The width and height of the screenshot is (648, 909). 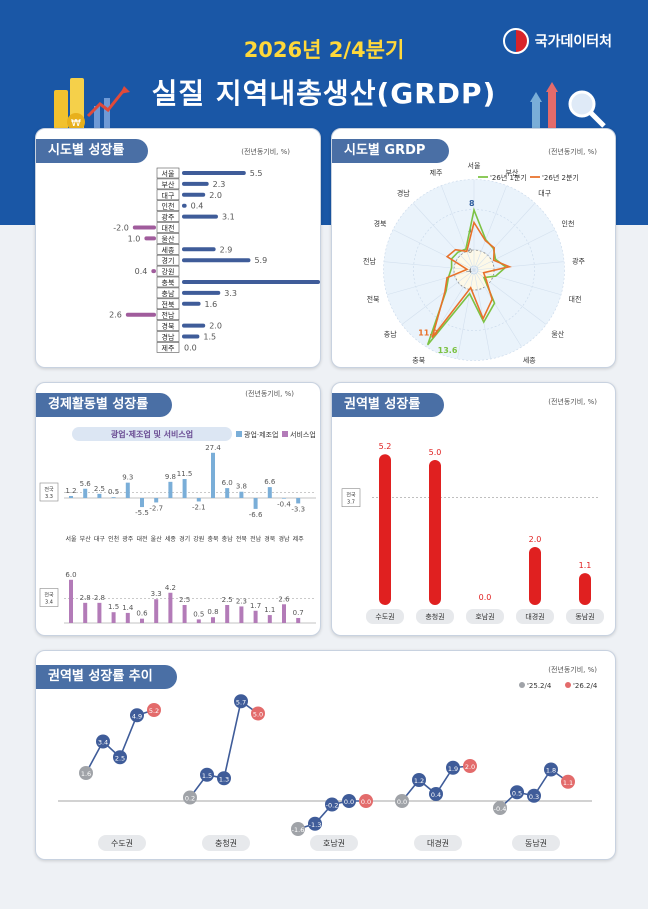 What do you see at coordinates (49, 597) in the screenshot?
I see `national-badge` at bounding box center [49, 597].